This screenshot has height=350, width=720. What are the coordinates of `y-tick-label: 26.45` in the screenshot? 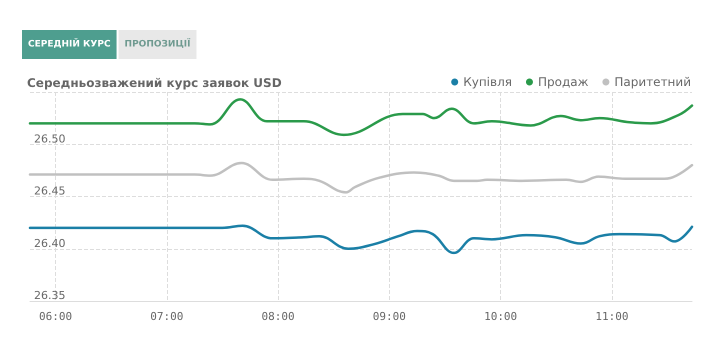 It's located at (50, 191).